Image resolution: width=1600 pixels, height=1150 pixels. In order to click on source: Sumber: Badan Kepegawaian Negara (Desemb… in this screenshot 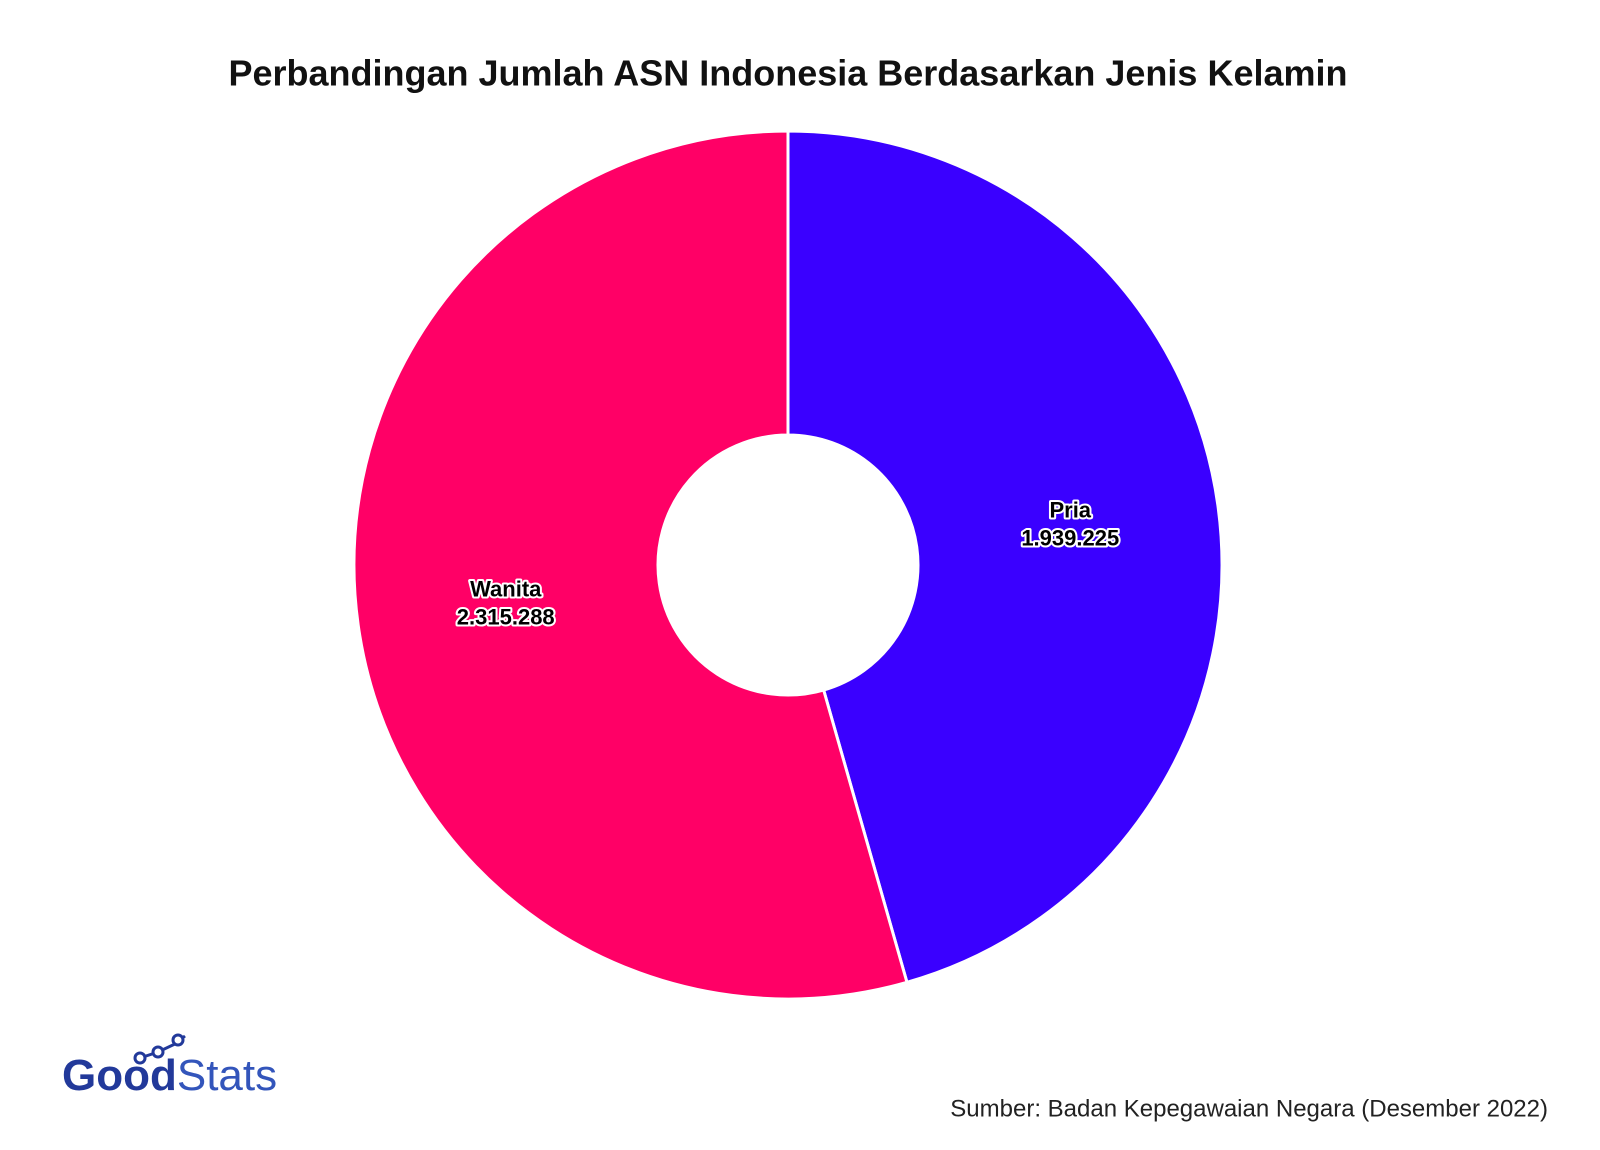, I will do `click(1249, 1108)`.